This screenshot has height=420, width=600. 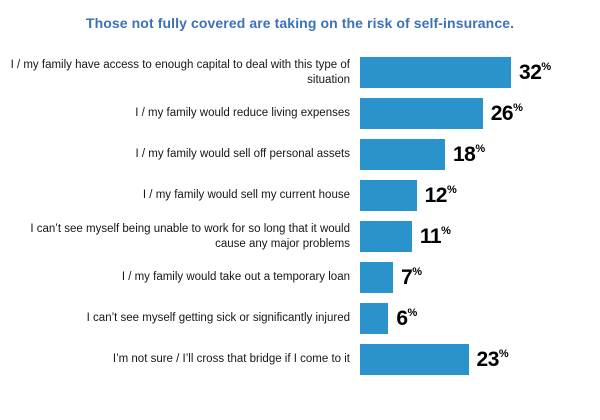 I want to click on bar-value: 12%, so click(x=440, y=195).